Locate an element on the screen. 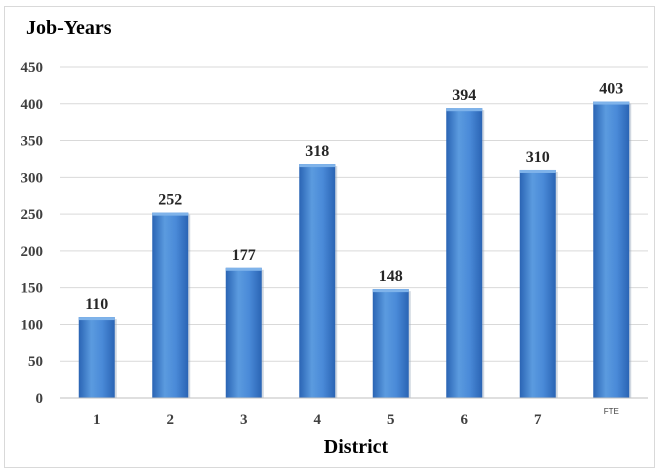 The height and width of the screenshot is (473, 661). x-tick-label: 3 is located at coordinates (244, 420).